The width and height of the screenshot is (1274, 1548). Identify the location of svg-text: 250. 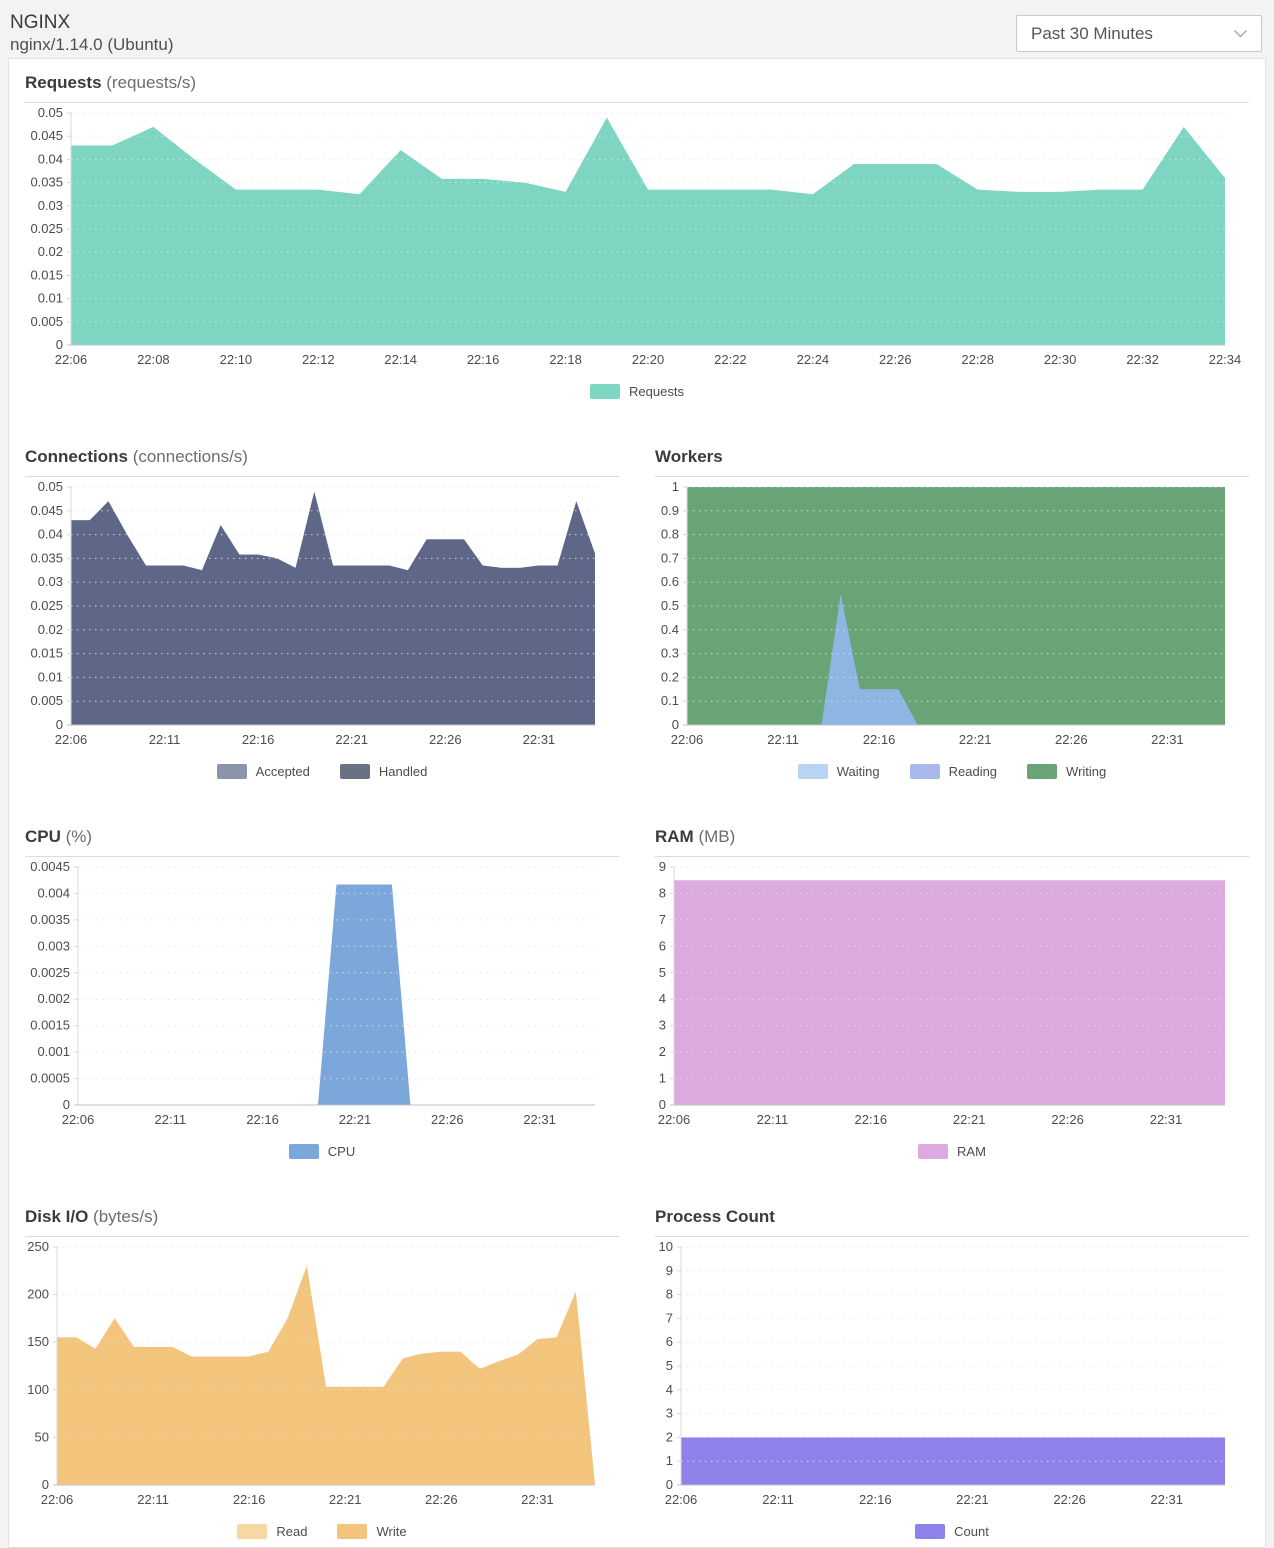
(38, 1246).